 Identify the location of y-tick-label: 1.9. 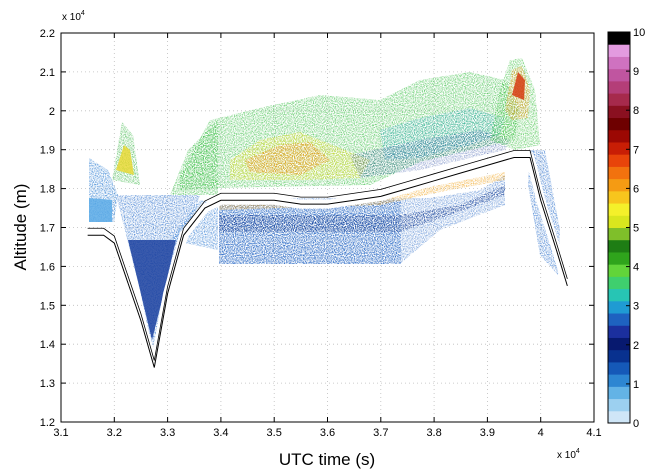
(47, 151).